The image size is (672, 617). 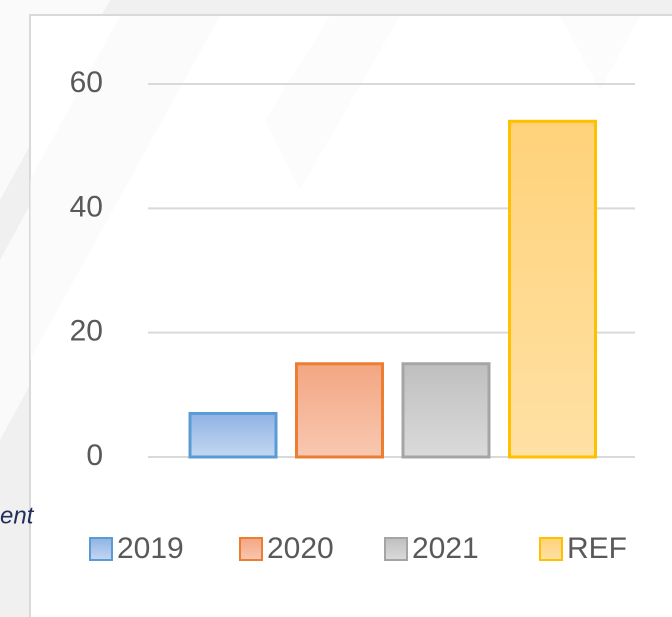 I want to click on legend-label: 2019, so click(x=150, y=548).